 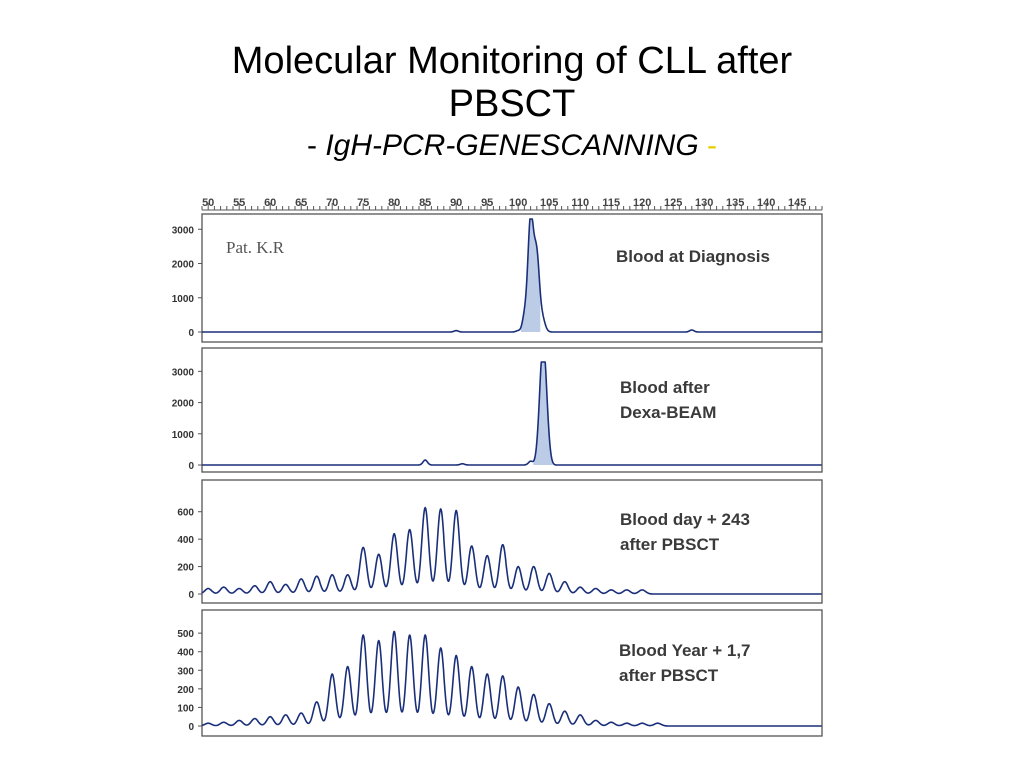 What do you see at coordinates (685, 532) in the screenshot?
I see `panel-label: Blood day + 243 after PBSCT` at bounding box center [685, 532].